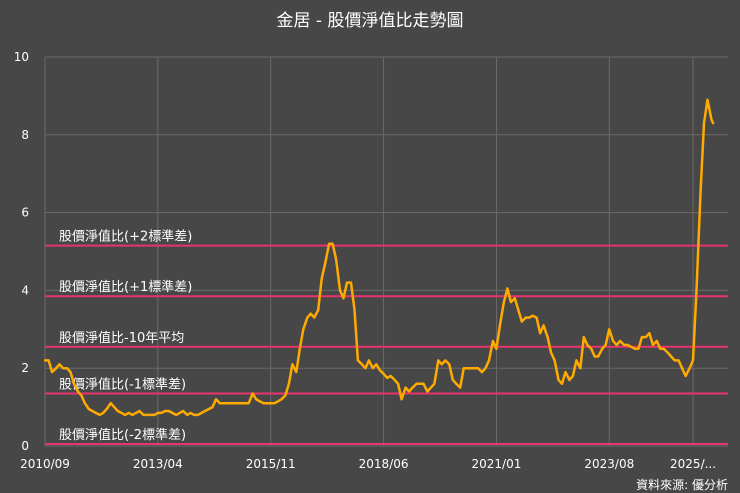  Describe the element at coordinates (682, 485) in the screenshot. I see `source-note: 資料來源: 優分析` at that location.